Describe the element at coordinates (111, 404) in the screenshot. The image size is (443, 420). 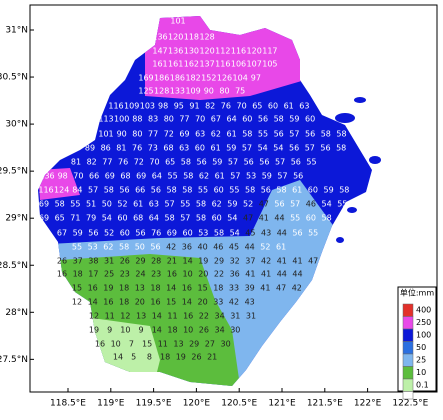
I see `x-tick-label: 119°E` at that location.